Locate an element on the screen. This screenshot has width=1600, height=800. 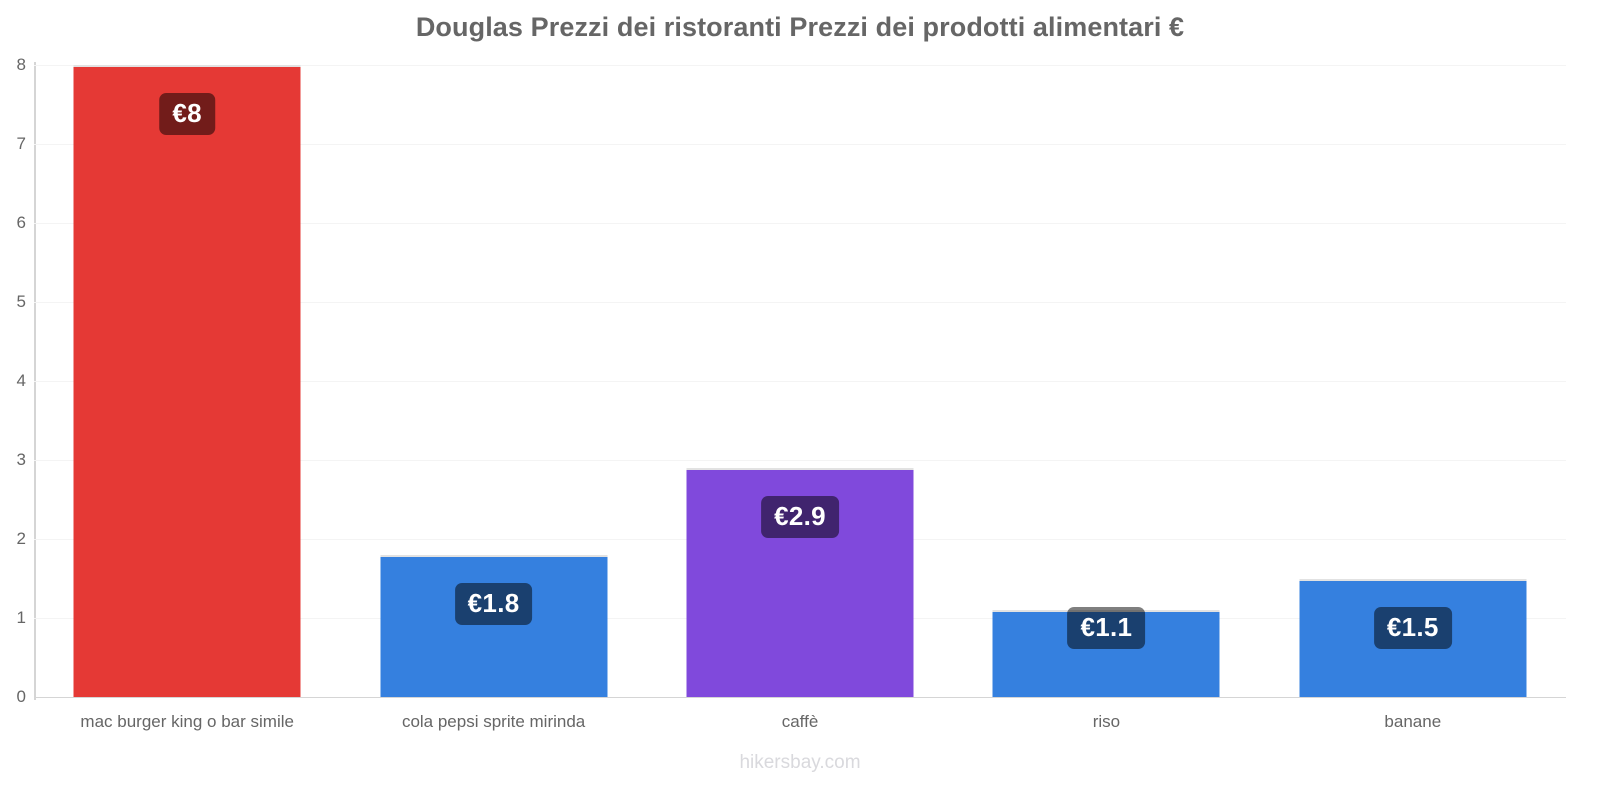
bar-value-label: €1.5 is located at coordinates (1412, 627).